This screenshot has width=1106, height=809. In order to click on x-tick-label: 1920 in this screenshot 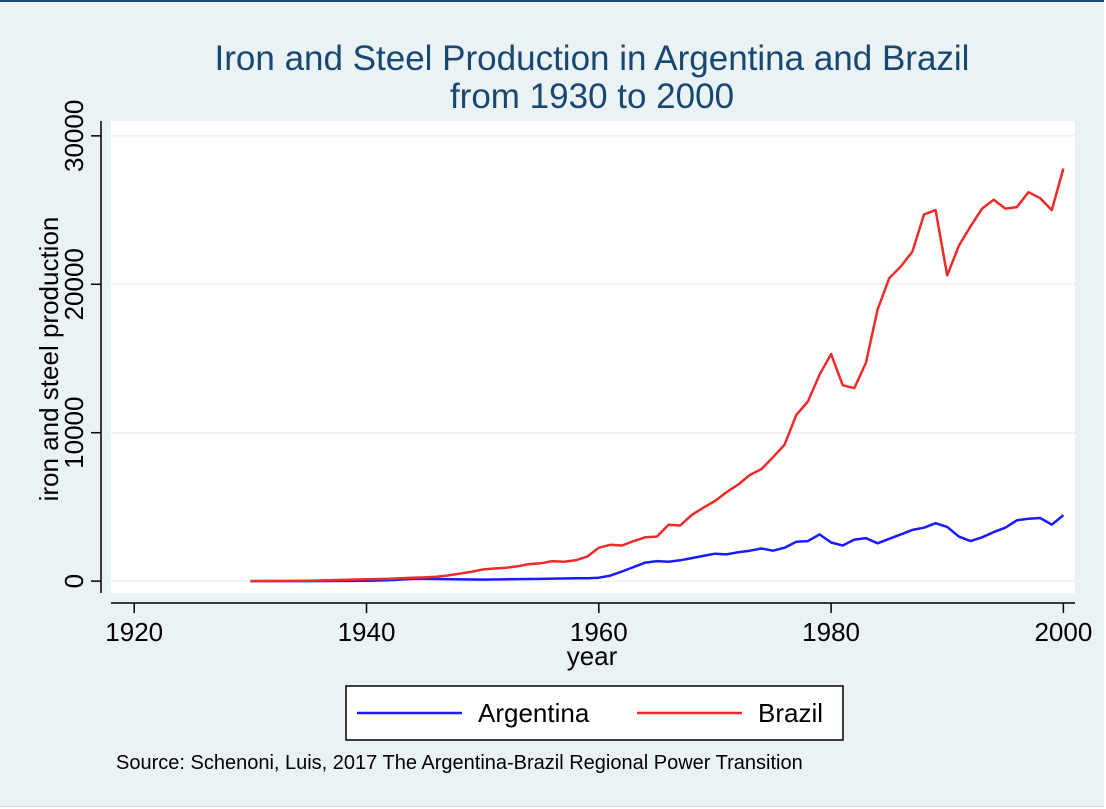, I will do `click(134, 632)`.